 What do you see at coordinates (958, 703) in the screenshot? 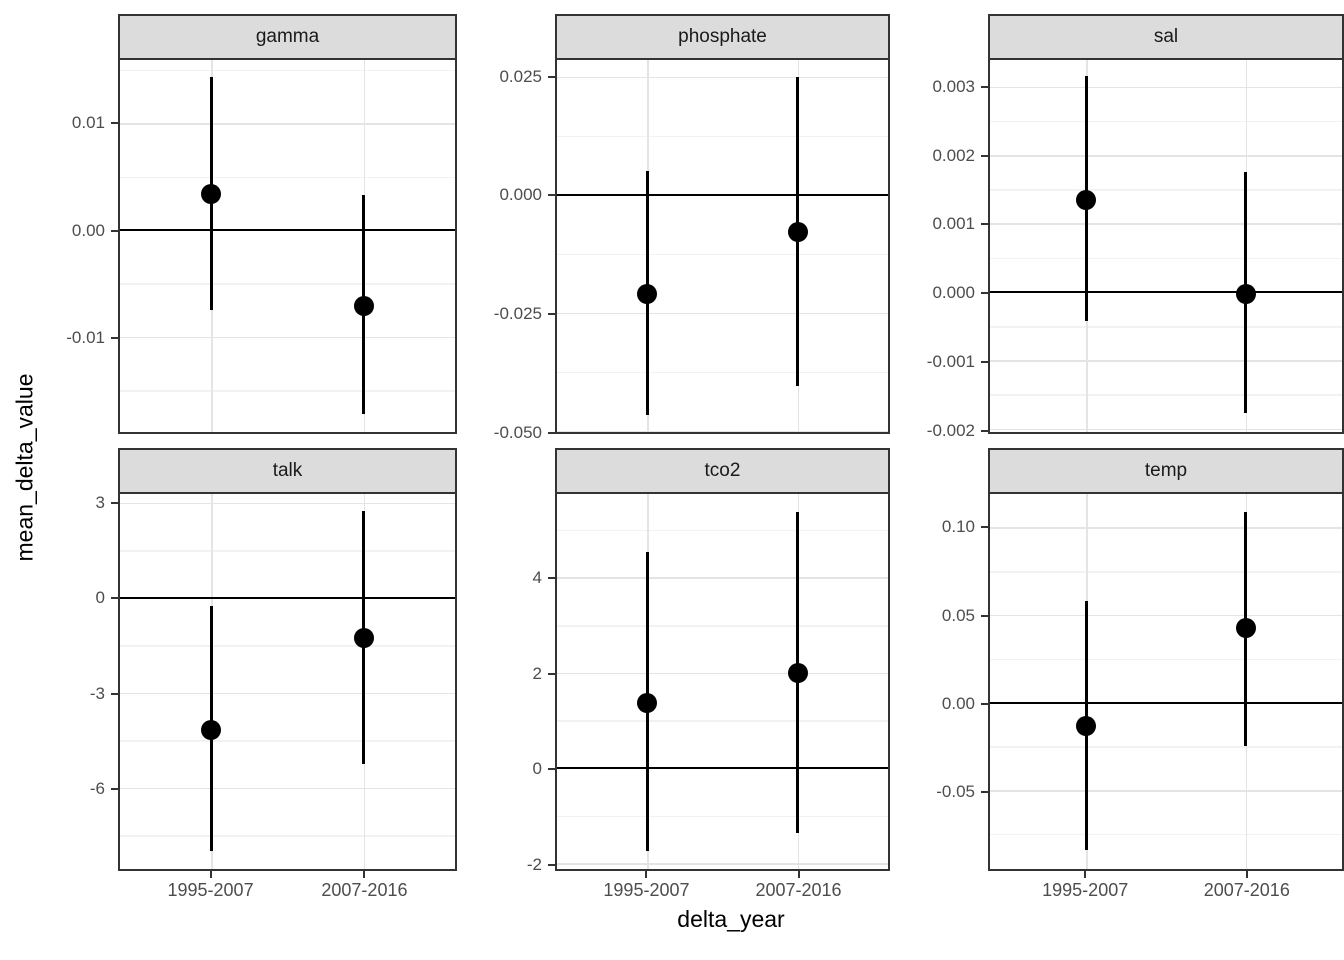
I see `y-tick-label: 0.00` at bounding box center [958, 703].